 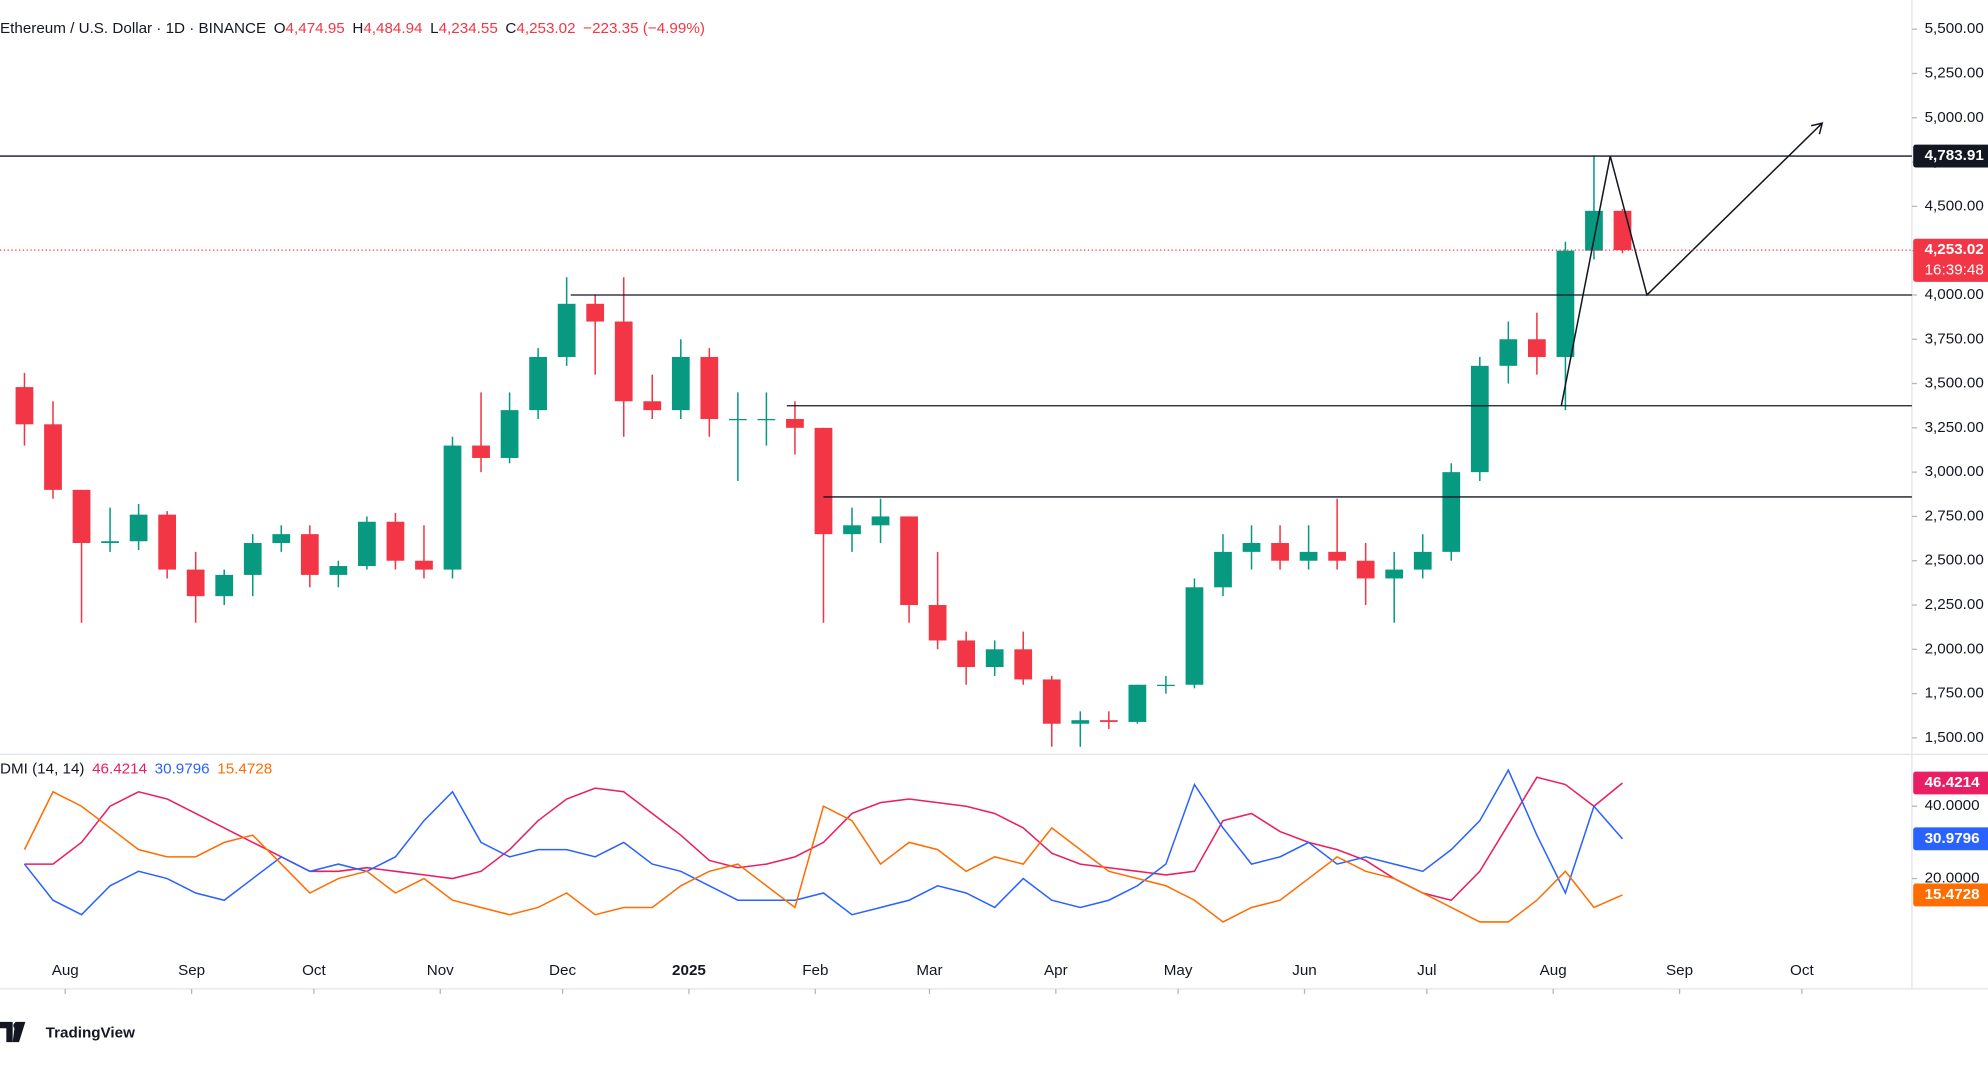 I want to click on arrow-head, so click(x=1817, y=128).